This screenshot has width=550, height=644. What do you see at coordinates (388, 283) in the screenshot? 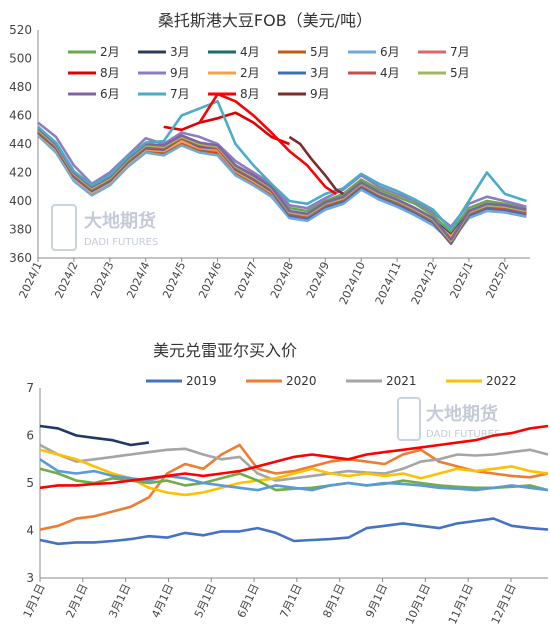
I see `x-tick-label: 2024/11` at bounding box center [388, 283].